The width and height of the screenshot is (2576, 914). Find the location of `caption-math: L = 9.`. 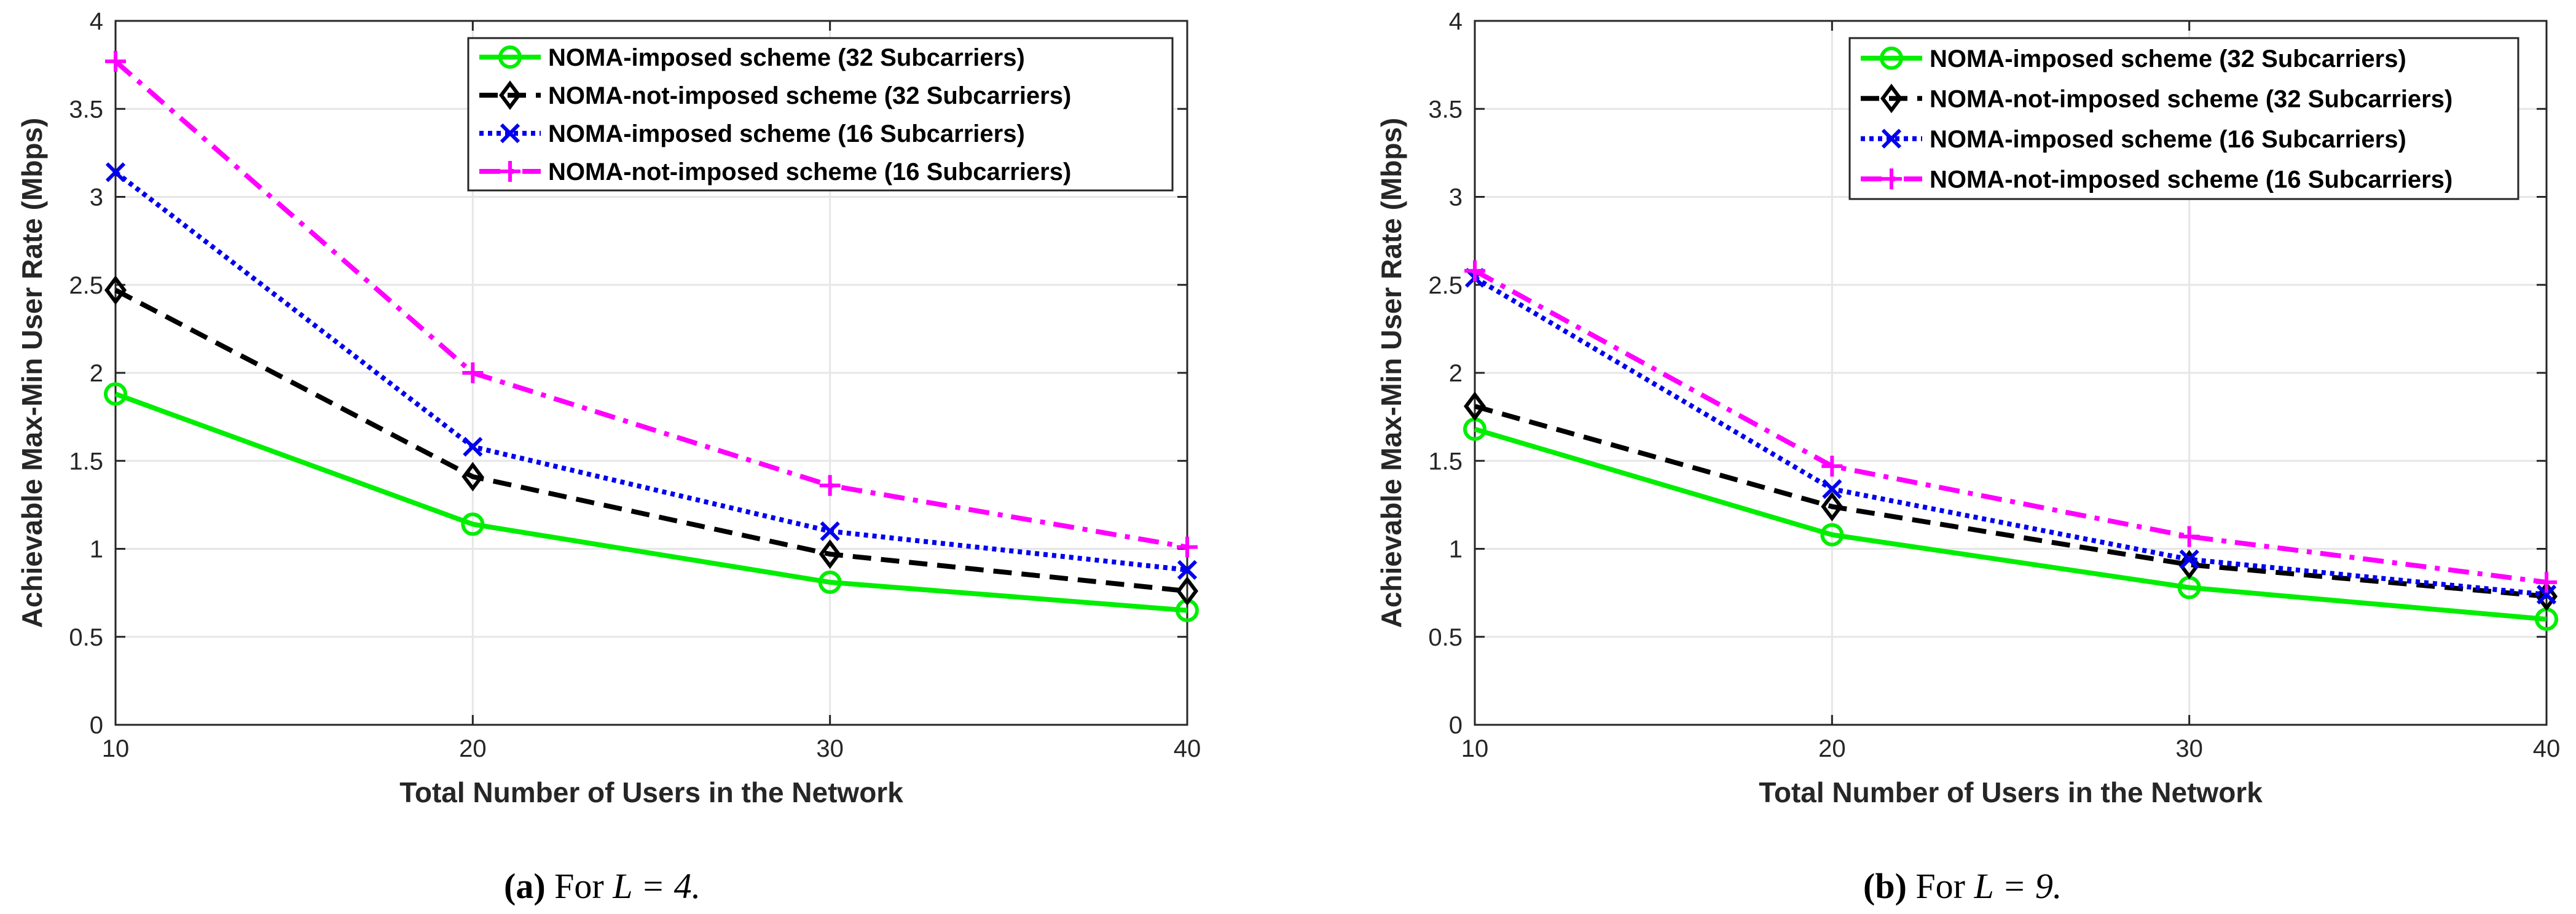

caption-math: L = 9. is located at coordinates (2017, 886).